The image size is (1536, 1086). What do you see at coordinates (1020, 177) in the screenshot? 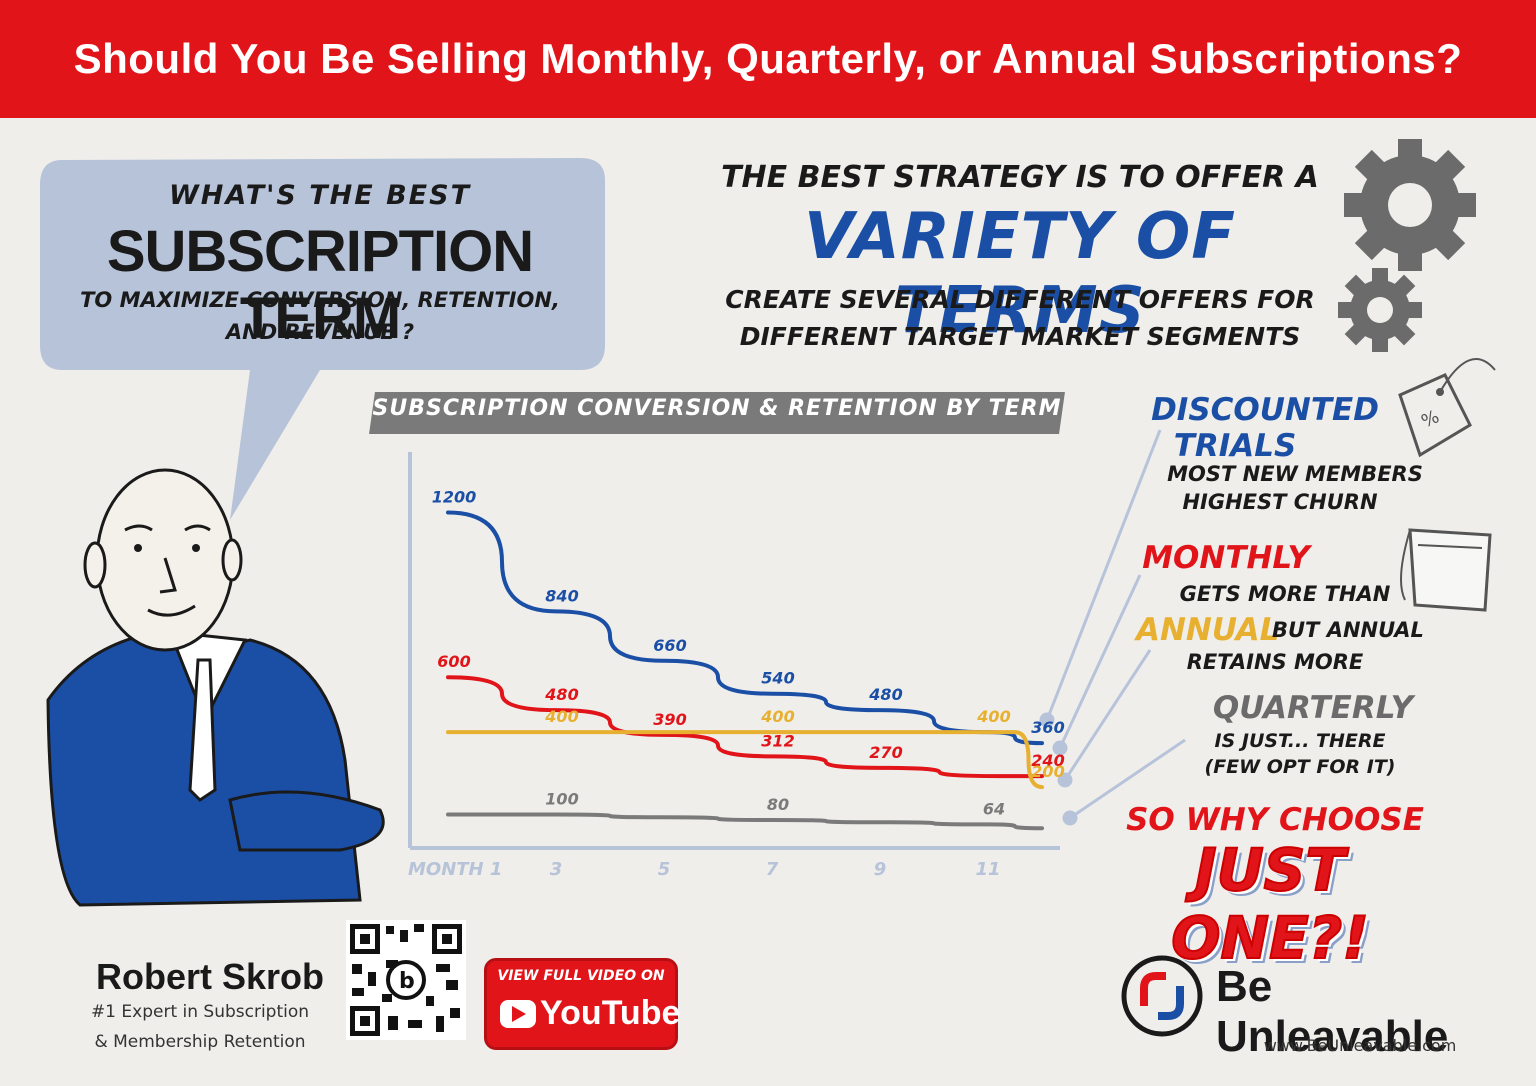
I see `strategy-line-1: THE BEST STRATEGY IS TO OFFER A` at bounding box center [1020, 177].